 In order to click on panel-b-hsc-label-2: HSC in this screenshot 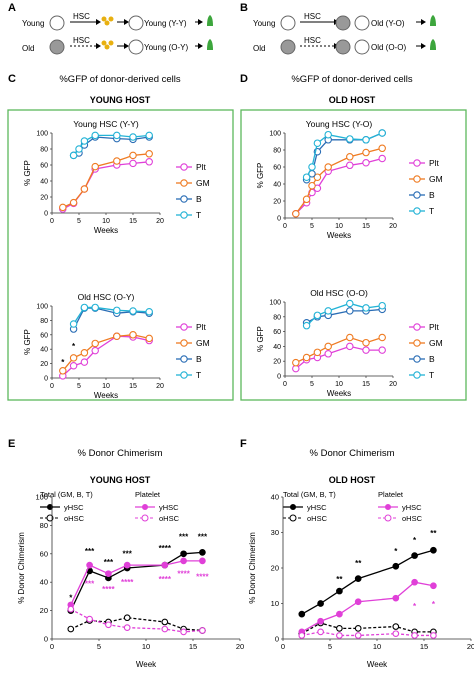, I will do `click(312, 40)`.